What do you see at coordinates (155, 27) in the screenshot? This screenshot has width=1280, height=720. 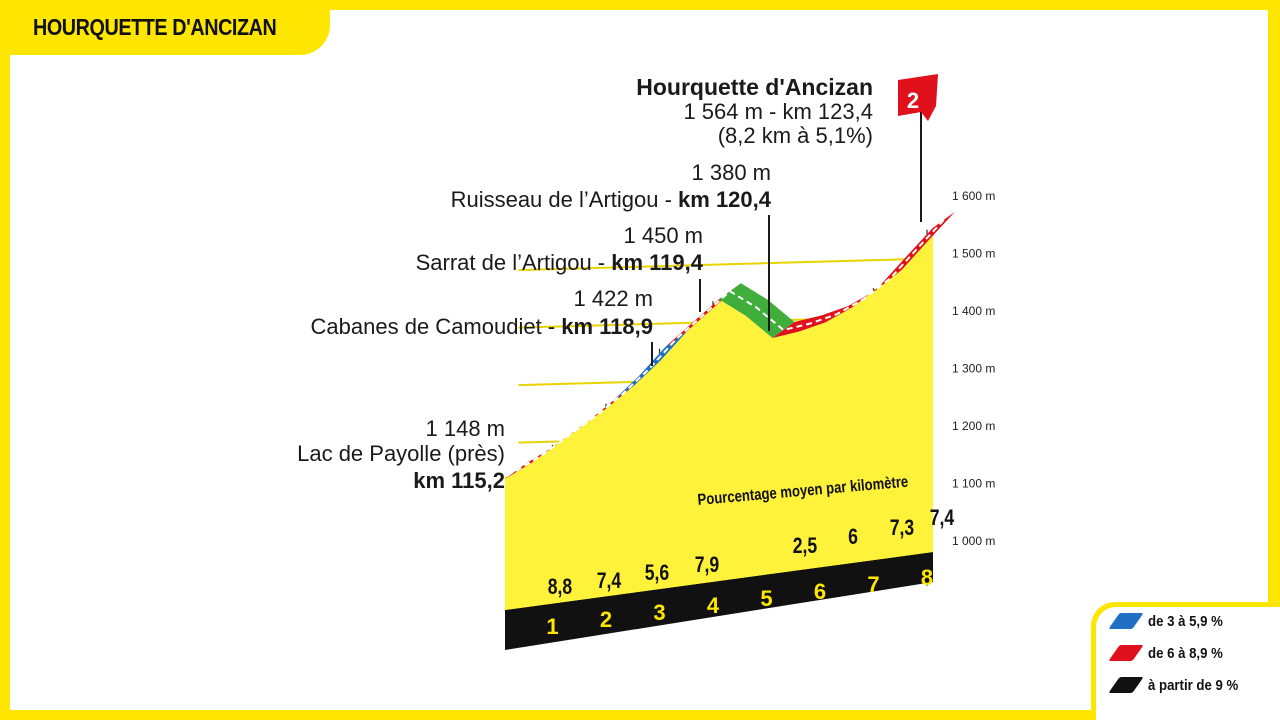 I see `page-title: HOURQUETTE D'ANCIZAN` at bounding box center [155, 27].